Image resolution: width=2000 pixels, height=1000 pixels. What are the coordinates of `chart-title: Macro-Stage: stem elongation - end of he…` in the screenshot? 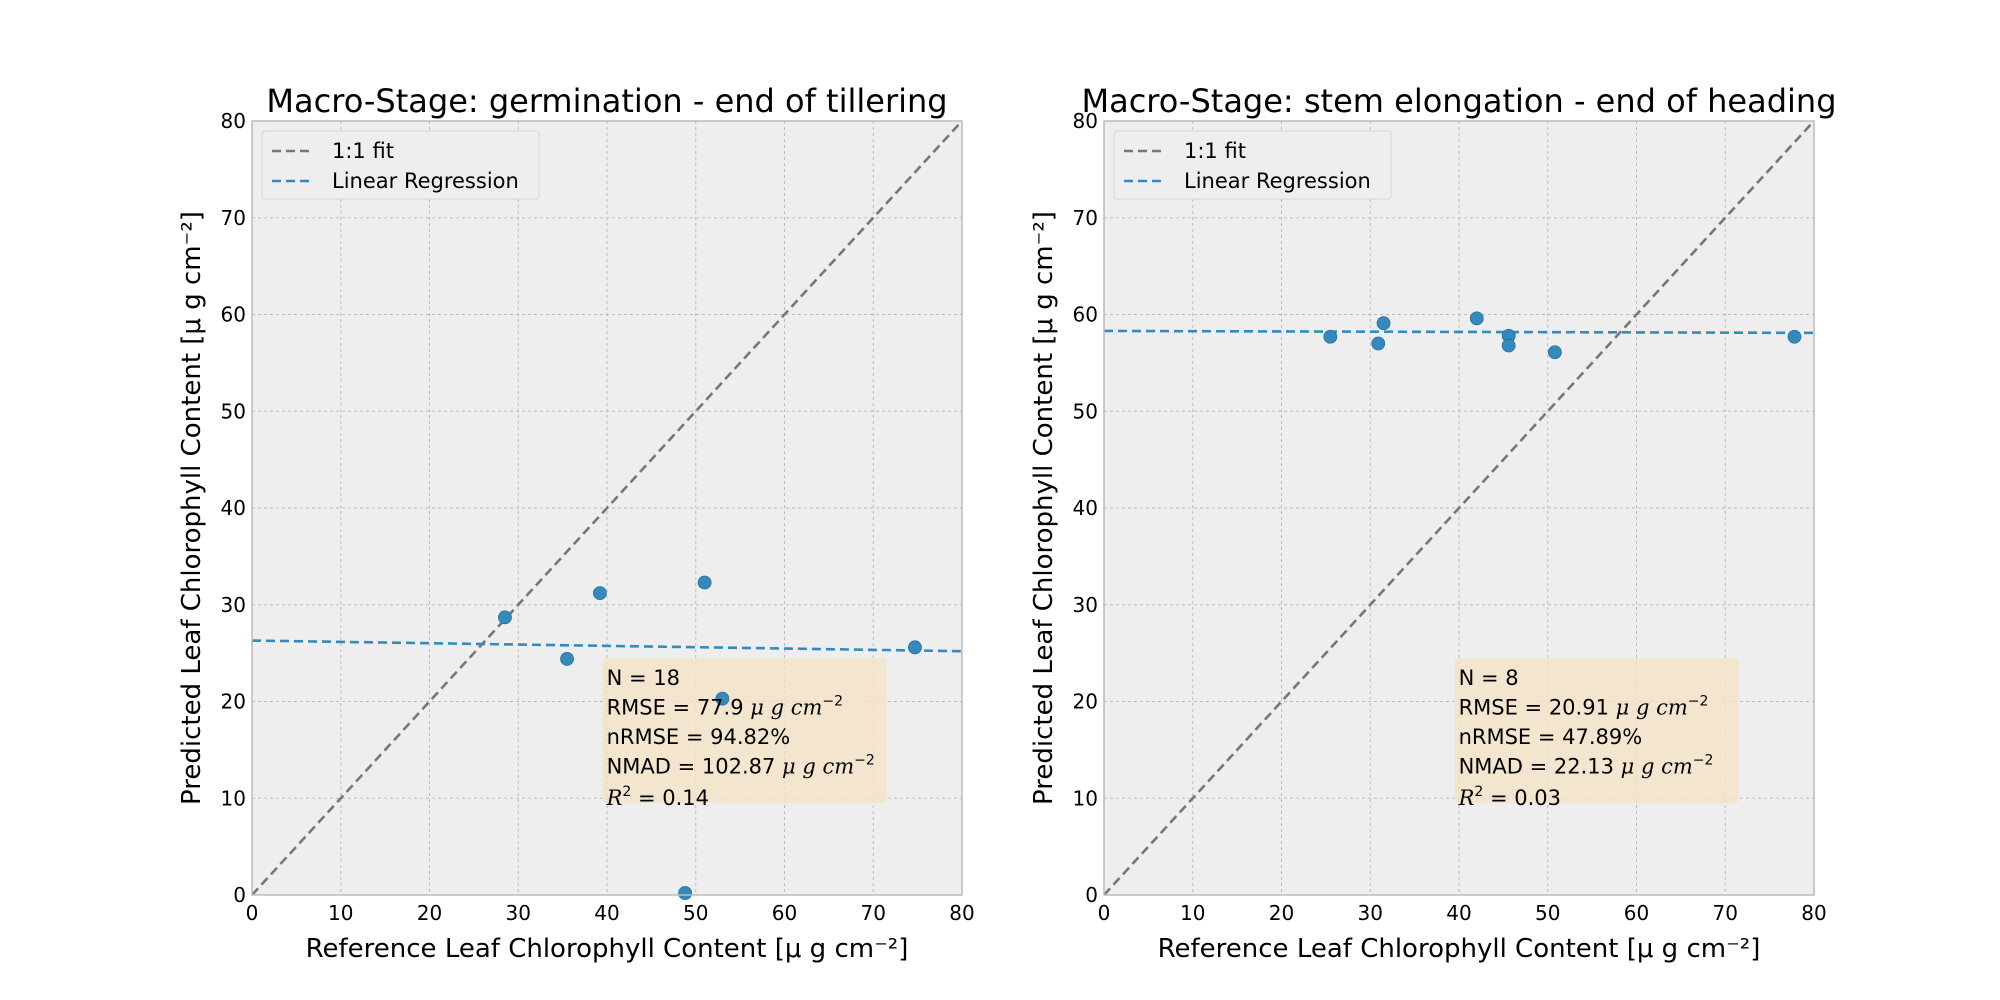 It's located at (1458, 101).